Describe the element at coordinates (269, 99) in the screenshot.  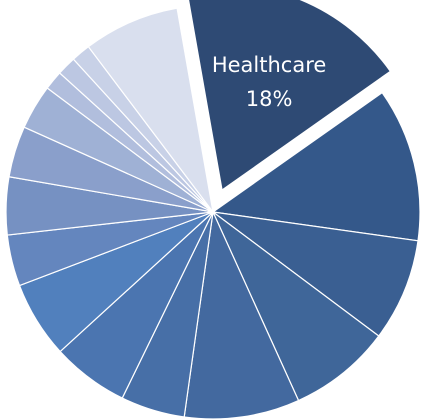
I see `slice-label-value: 18%` at that location.